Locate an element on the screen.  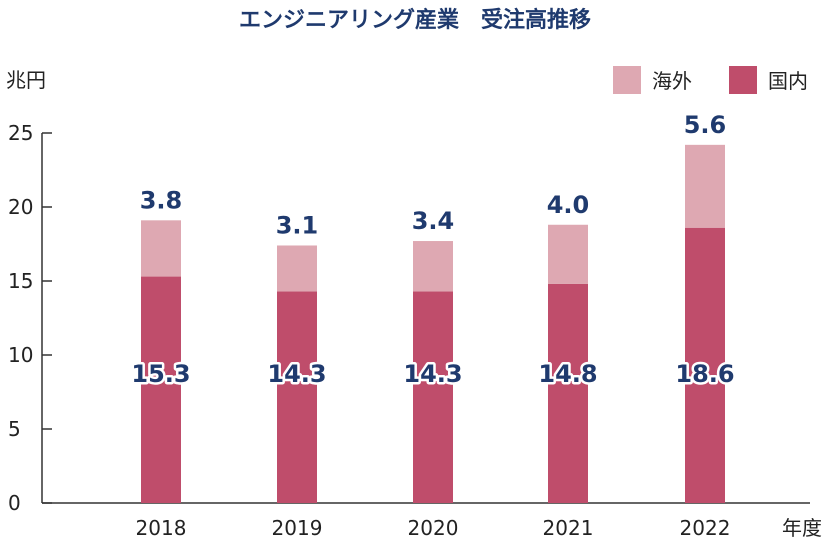
data-label-overseas-2022: 5.6 is located at coordinates (705, 125).